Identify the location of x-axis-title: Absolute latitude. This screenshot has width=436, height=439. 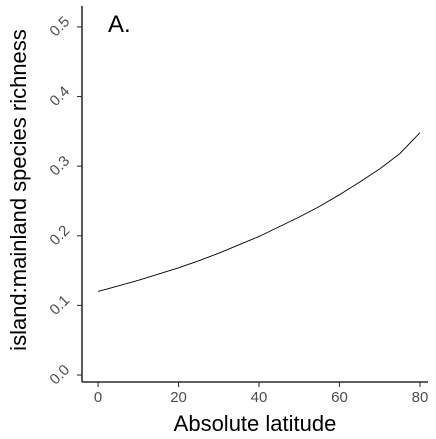
(255, 423).